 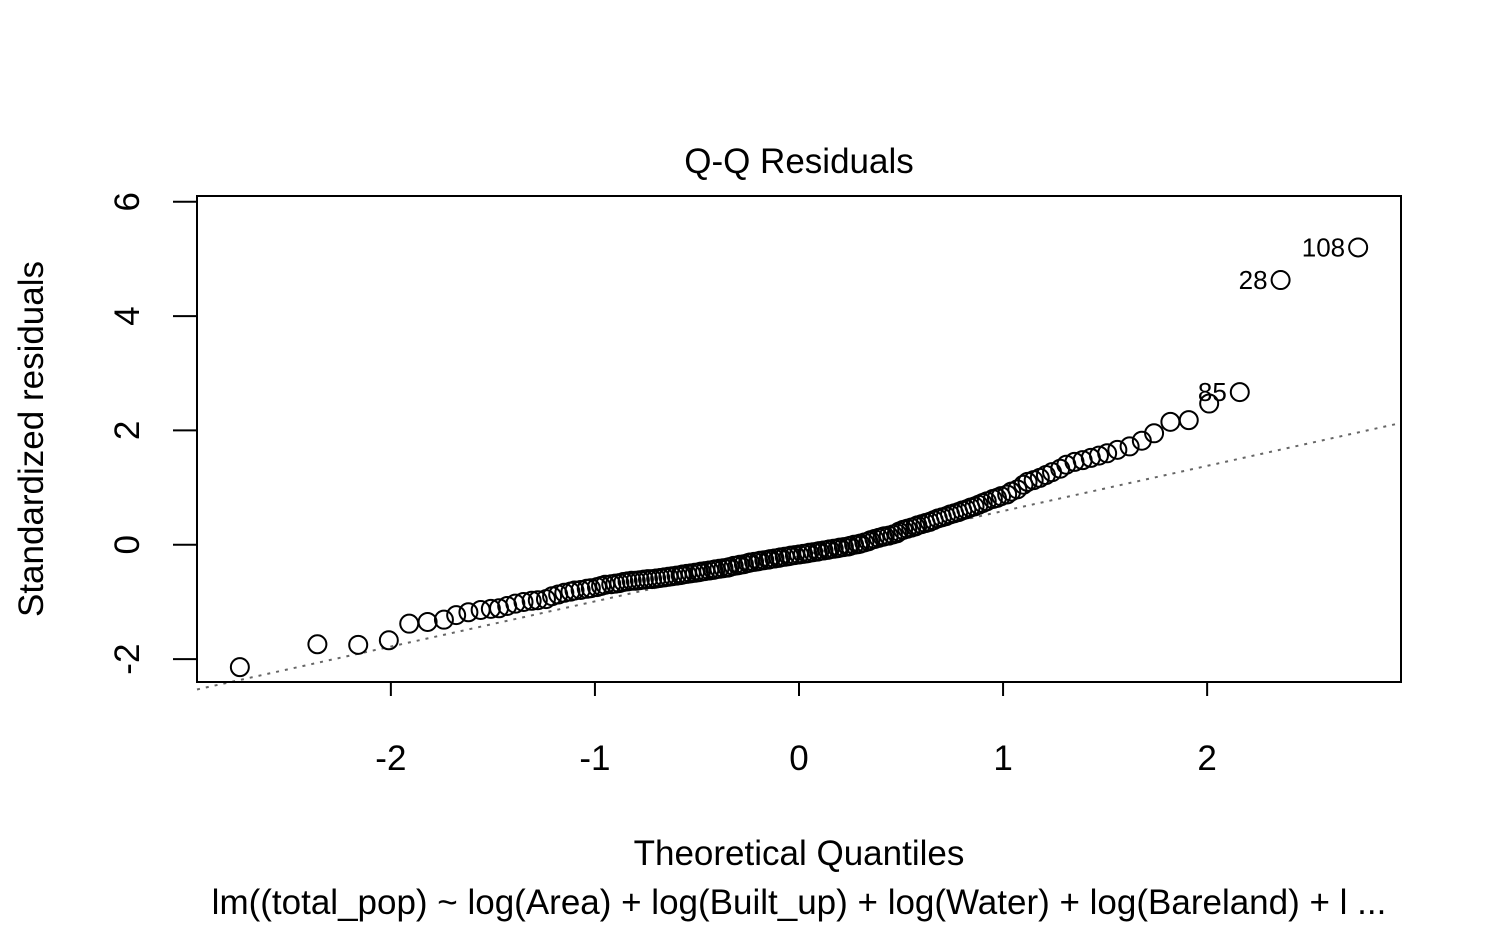 I want to click on y-tick-label: 0, so click(x=127, y=544).